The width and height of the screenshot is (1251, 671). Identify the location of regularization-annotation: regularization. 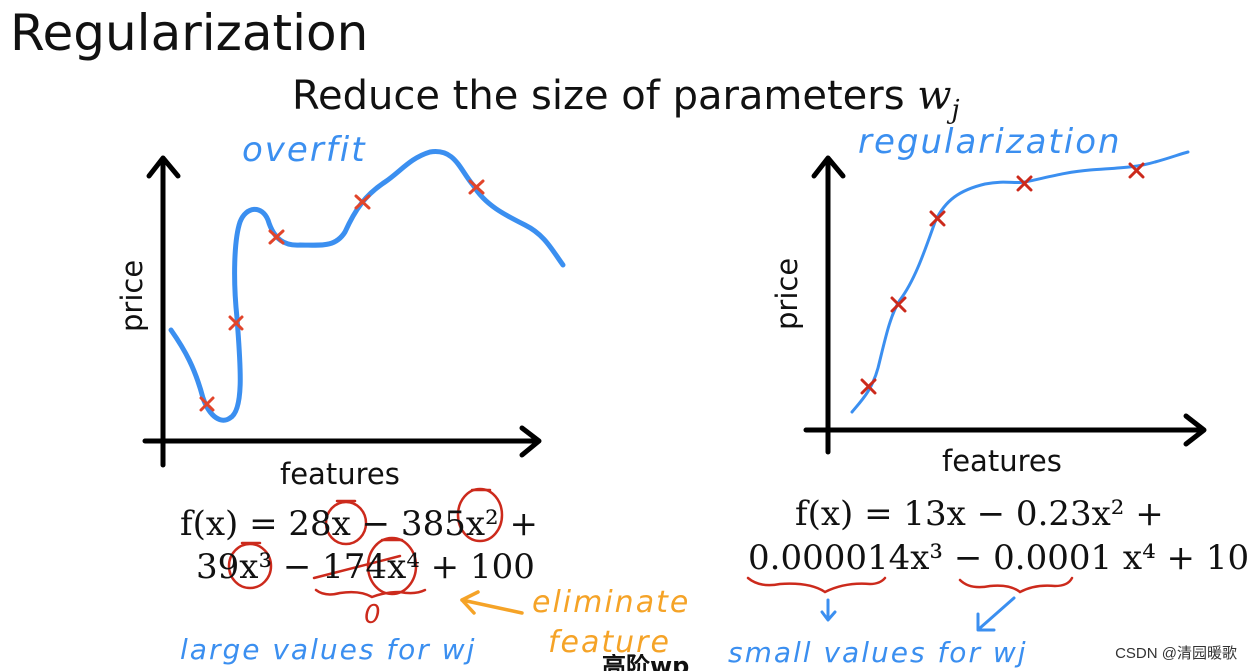
(990, 142).